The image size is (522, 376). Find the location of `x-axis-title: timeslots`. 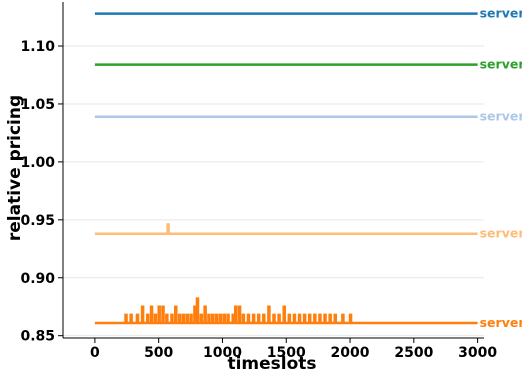

x-axis-title: timeslots is located at coordinates (271, 364).